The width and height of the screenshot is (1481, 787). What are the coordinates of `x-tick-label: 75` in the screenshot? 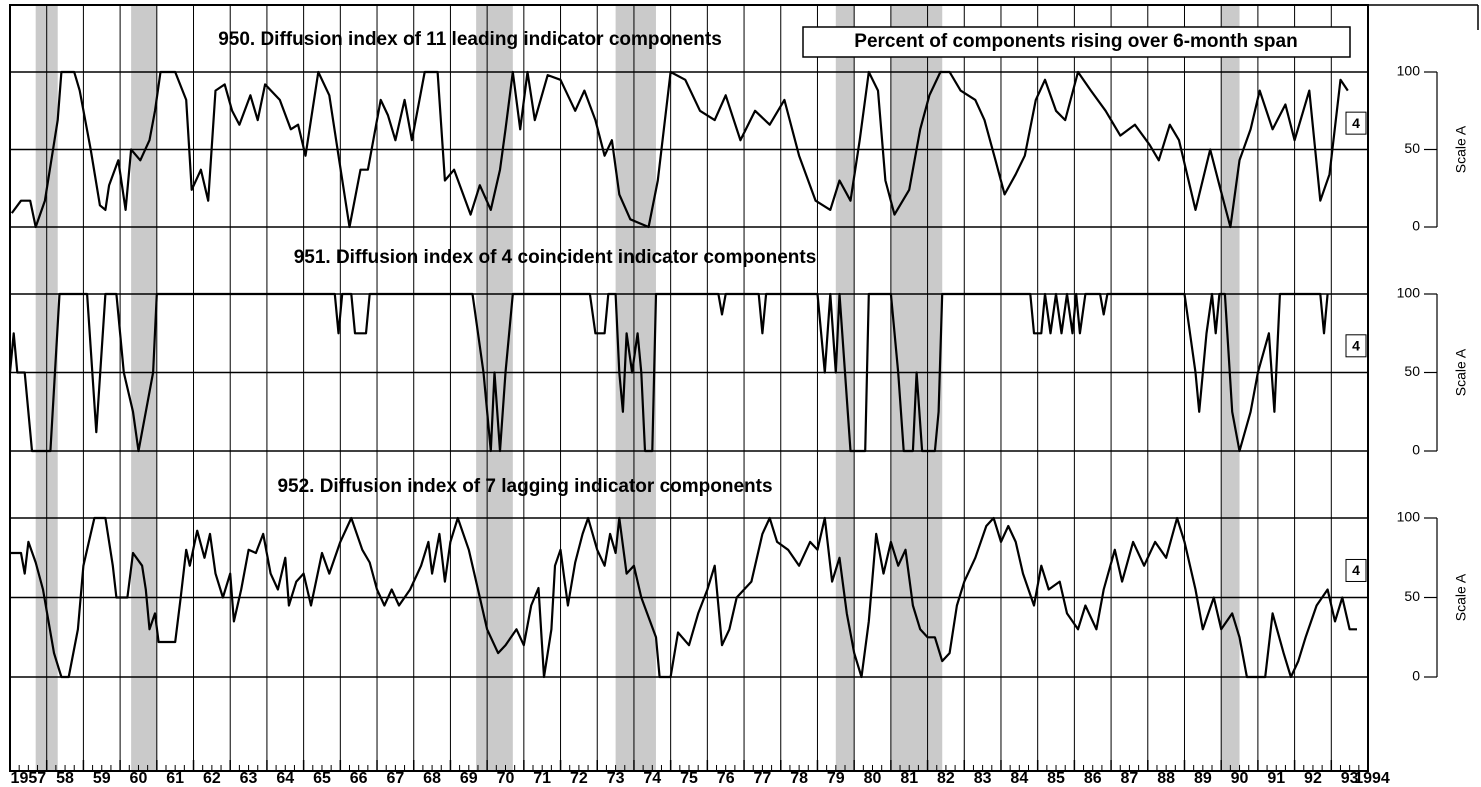 It's located at (689, 778).